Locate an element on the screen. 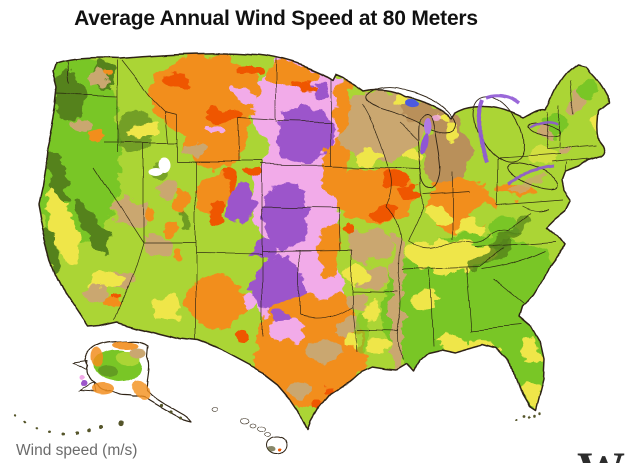  publisher-logo-partial: W is located at coordinates (603, 457).